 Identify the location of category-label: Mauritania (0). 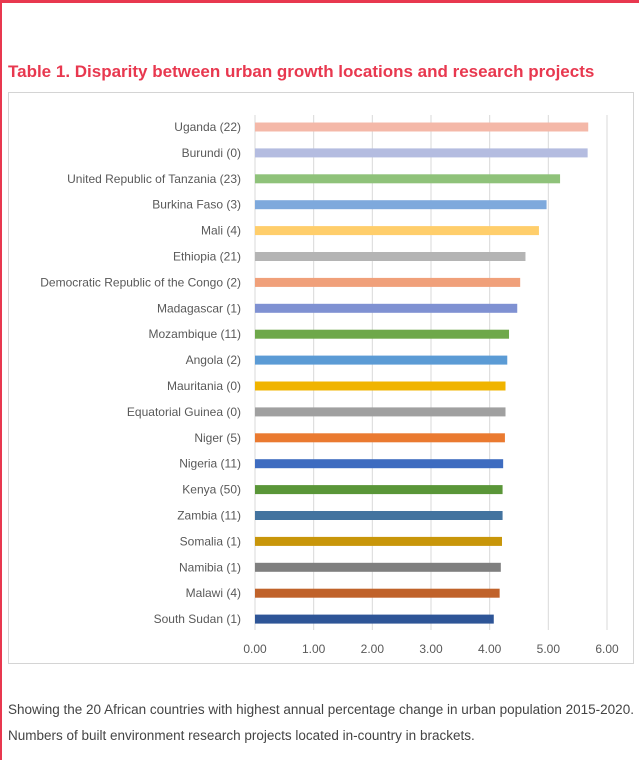
(204, 386).